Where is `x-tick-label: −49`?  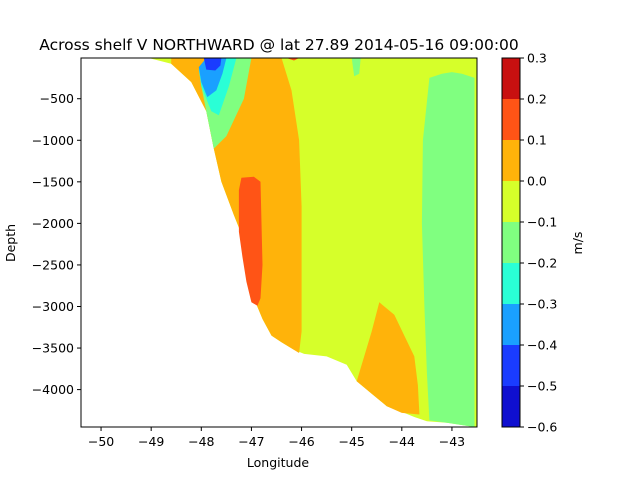
x-tick-label: −49 is located at coordinates (151, 441).